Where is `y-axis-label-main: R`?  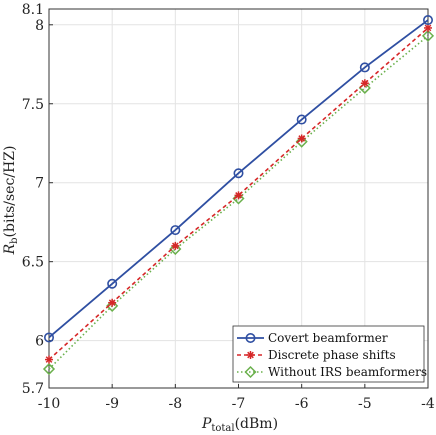
y-axis-label-main: R is located at coordinates (10, 249).